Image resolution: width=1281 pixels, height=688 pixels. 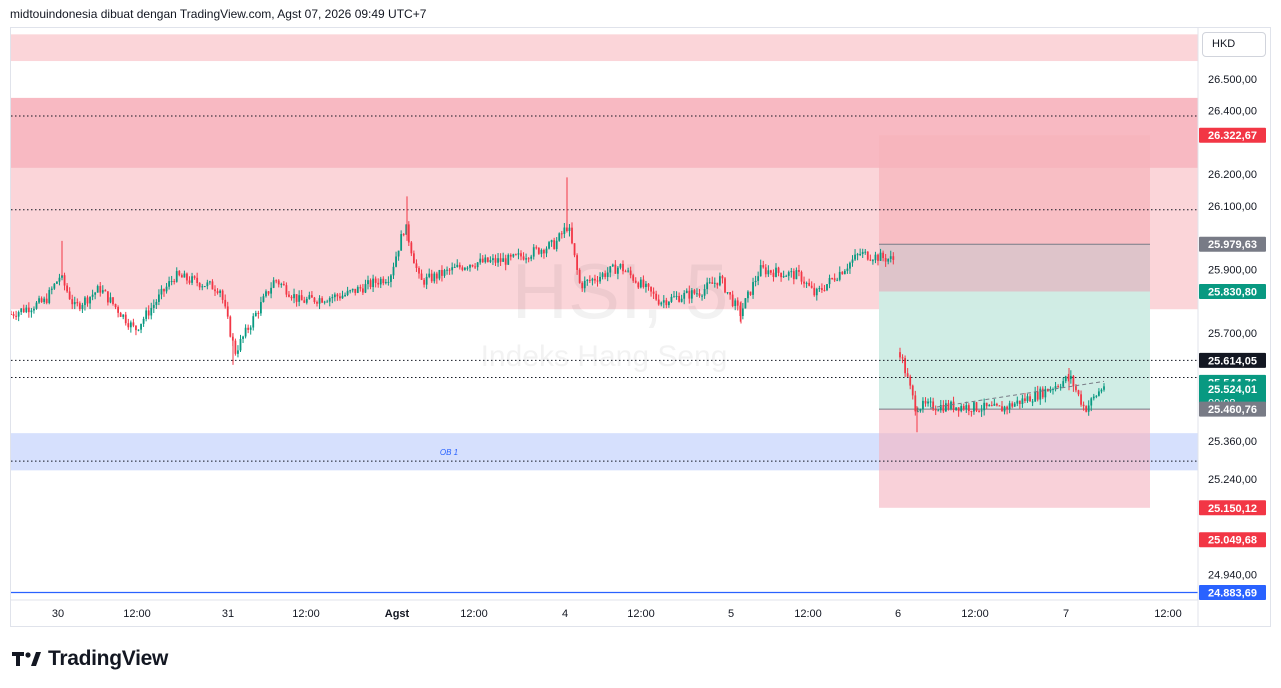 I want to click on x-tick-label: 5, so click(x=731, y=614).